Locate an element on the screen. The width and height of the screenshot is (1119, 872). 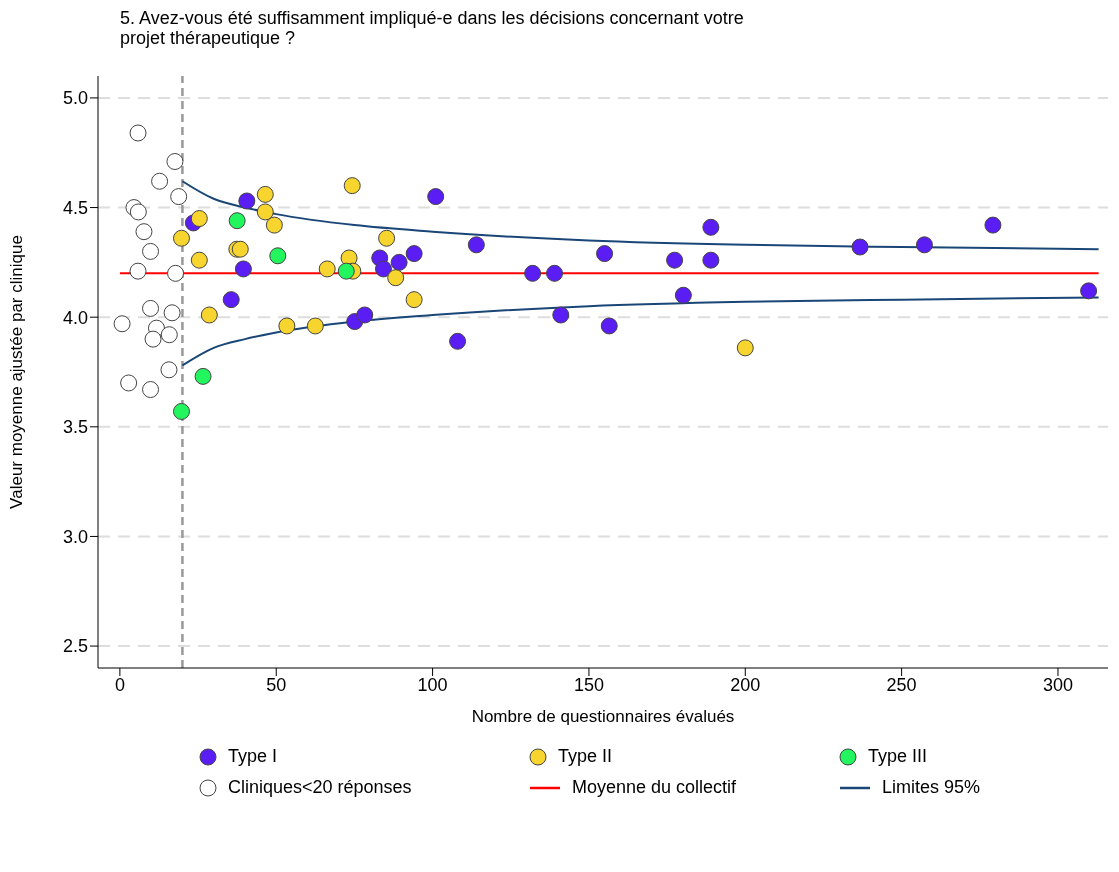
y-tick-label: 5.0 is located at coordinates (75, 98).